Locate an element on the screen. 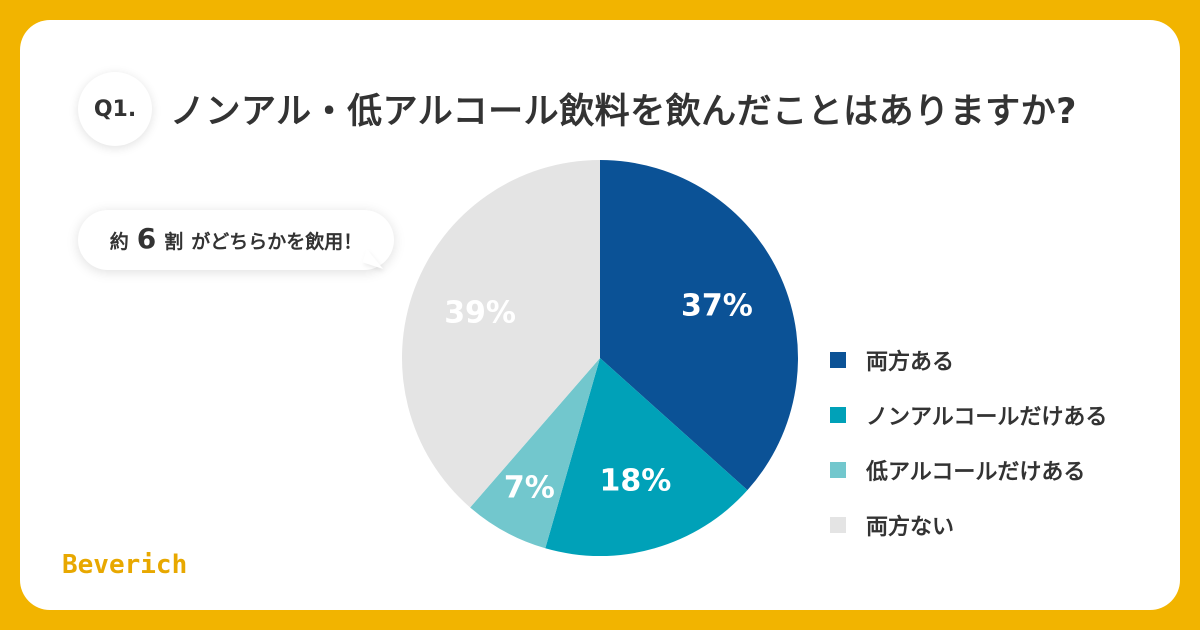 The image size is (1200, 630). legend-label-3: 両方ない is located at coordinates (910, 527).